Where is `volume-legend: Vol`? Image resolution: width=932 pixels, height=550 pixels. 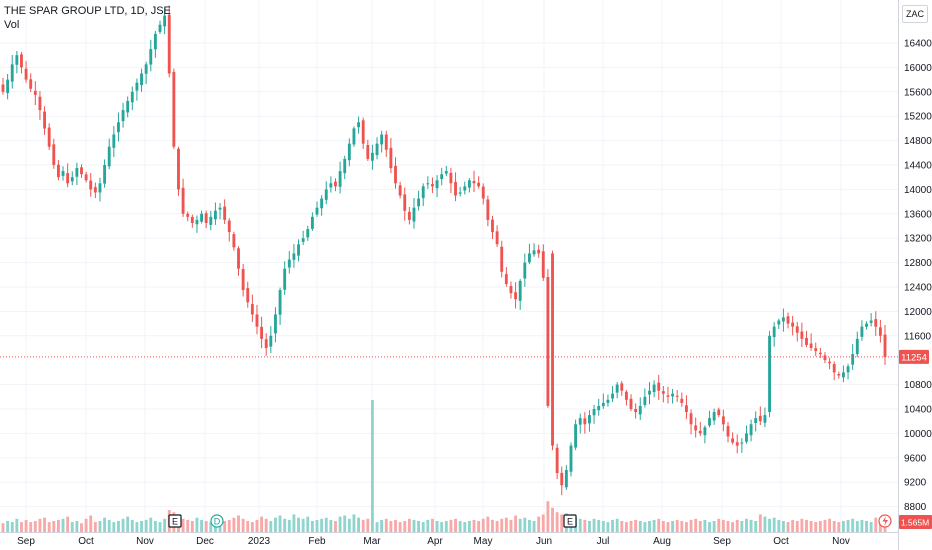
volume-legend: Vol is located at coordinates (12, 25).